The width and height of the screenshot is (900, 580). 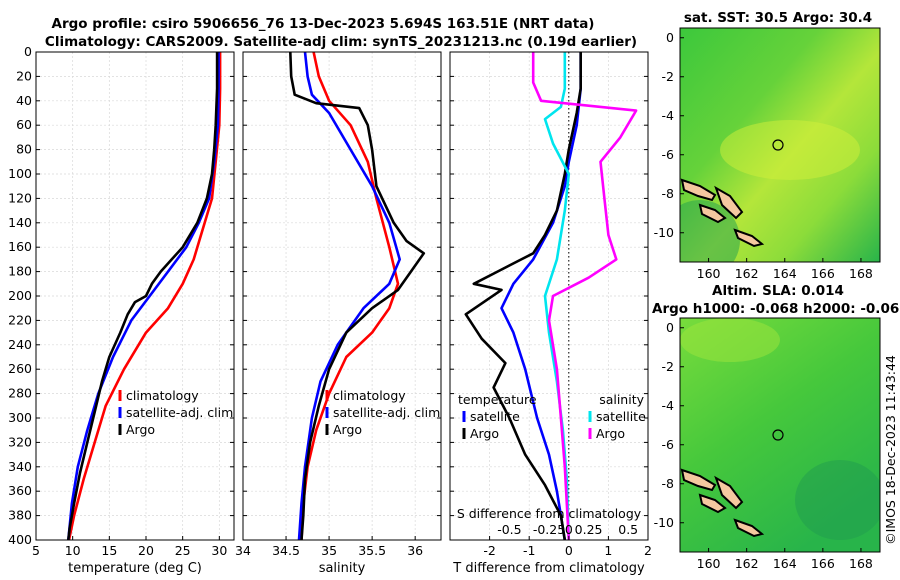 I want to click on map-x-tick-label: 162, so click(x=747, y=273).